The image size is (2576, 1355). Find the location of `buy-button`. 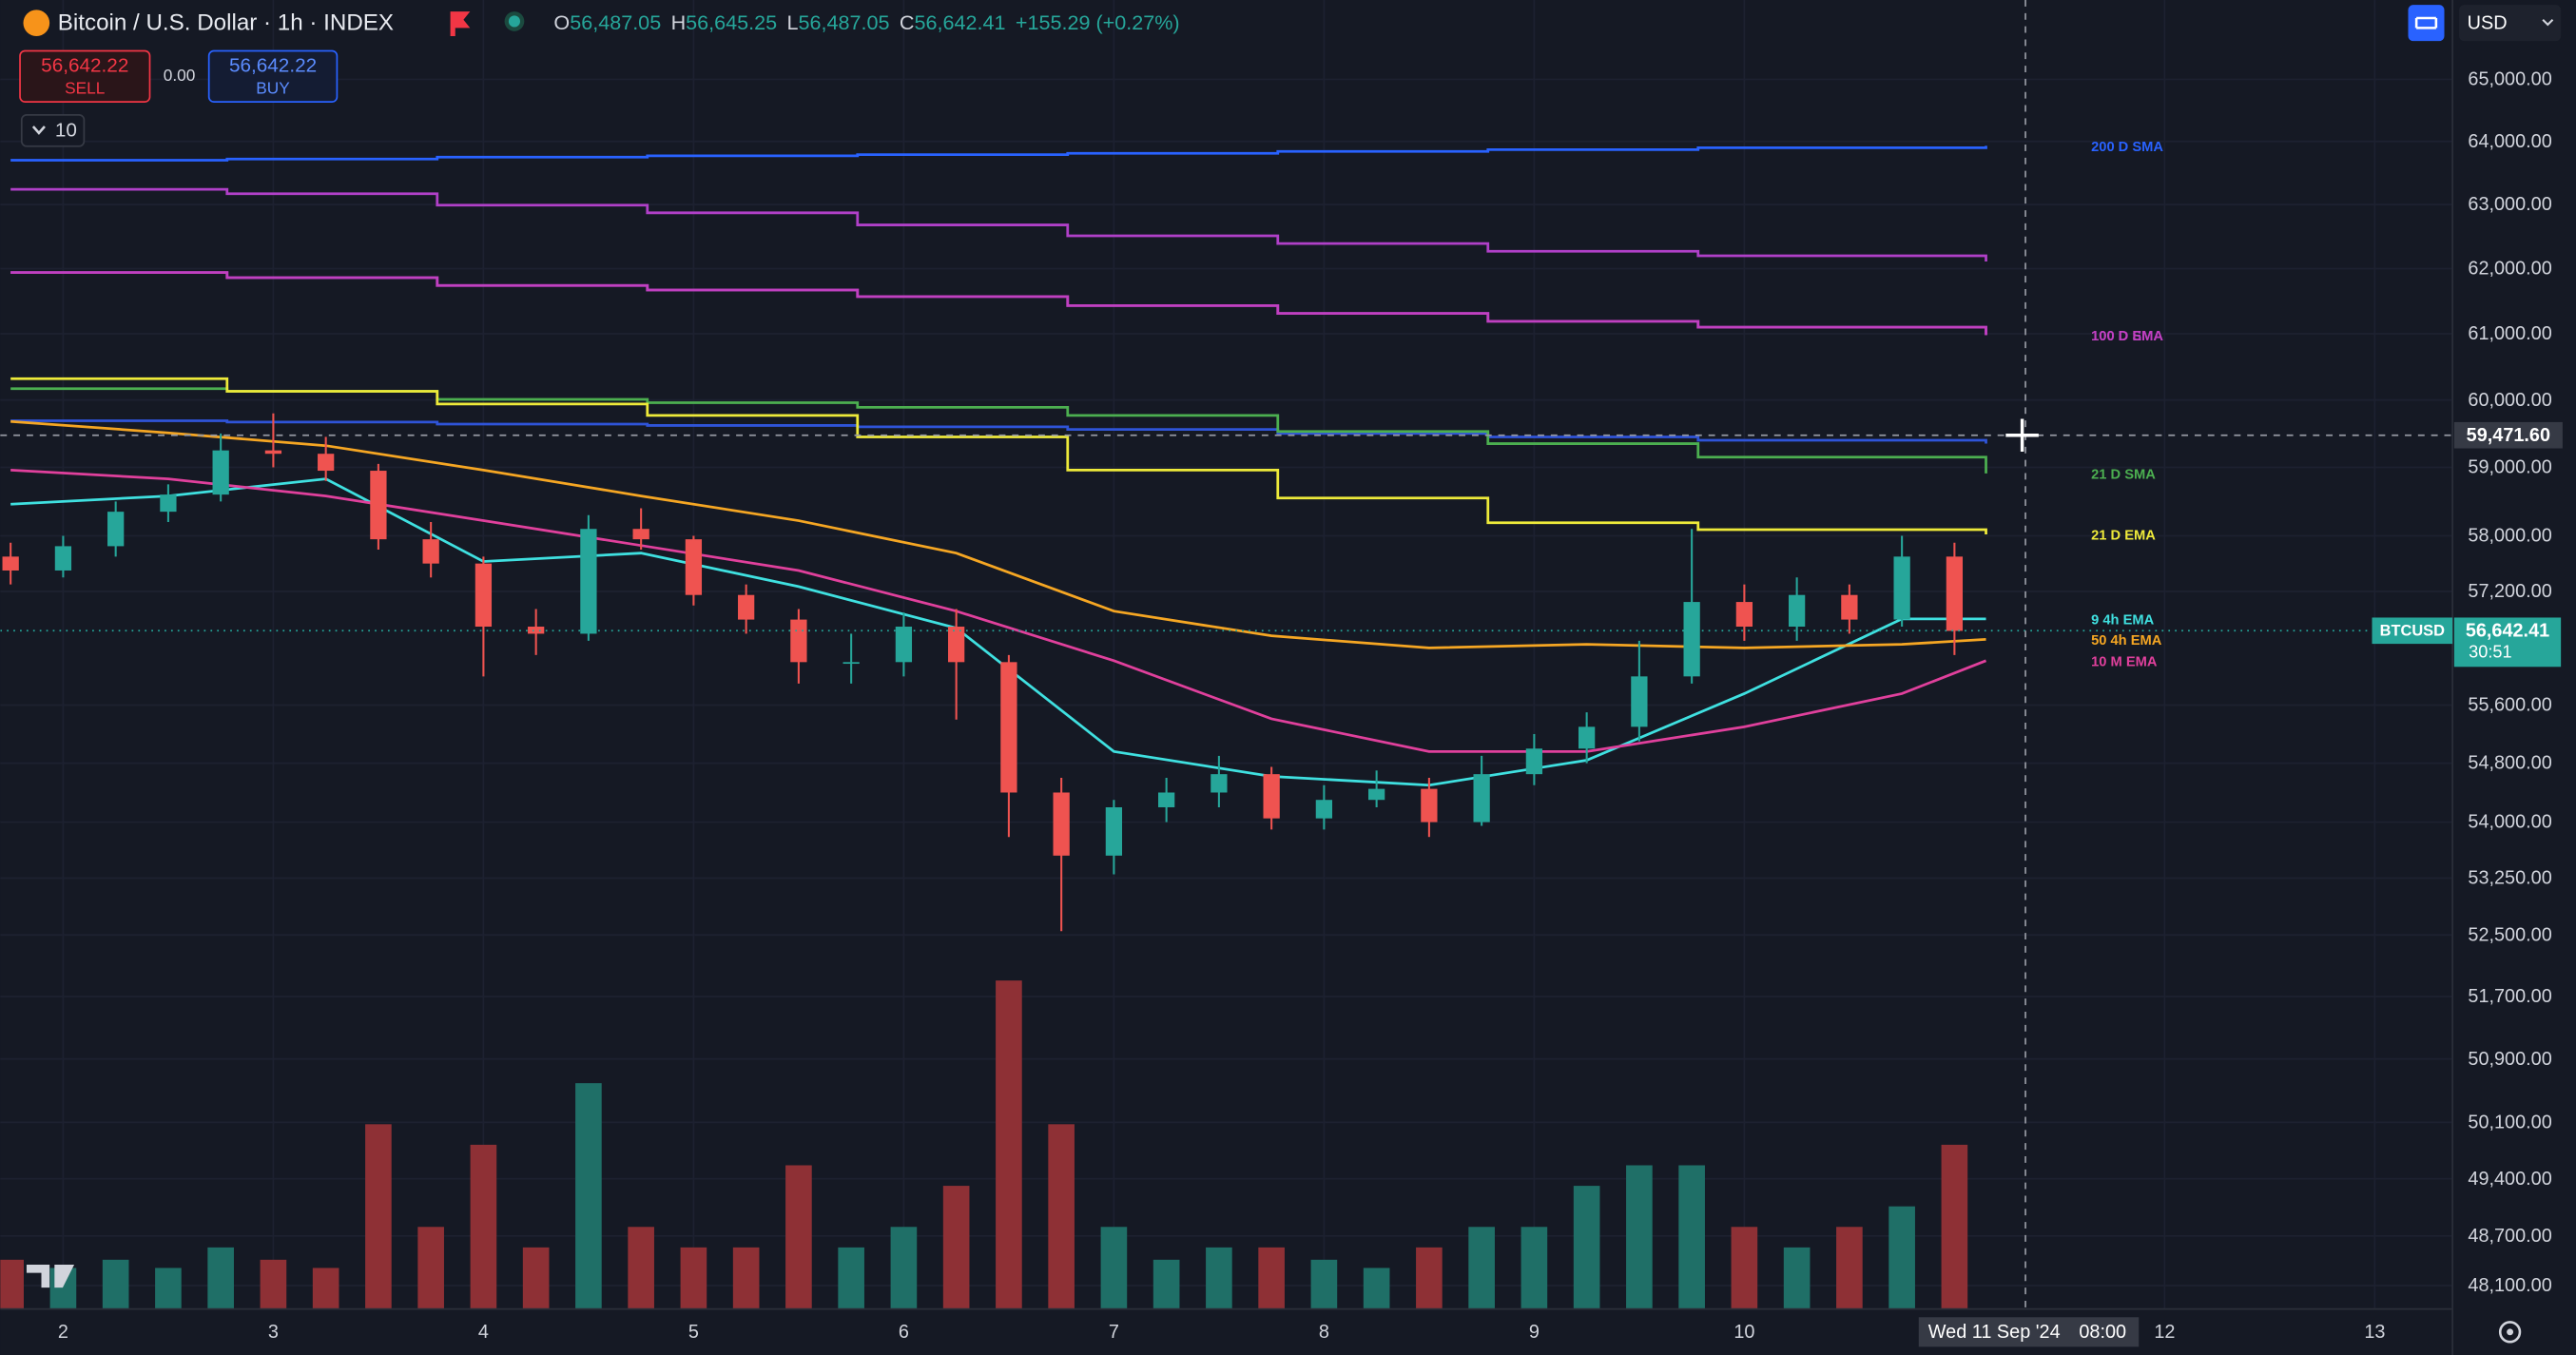

buy-button is located at coordinates (273, 76).